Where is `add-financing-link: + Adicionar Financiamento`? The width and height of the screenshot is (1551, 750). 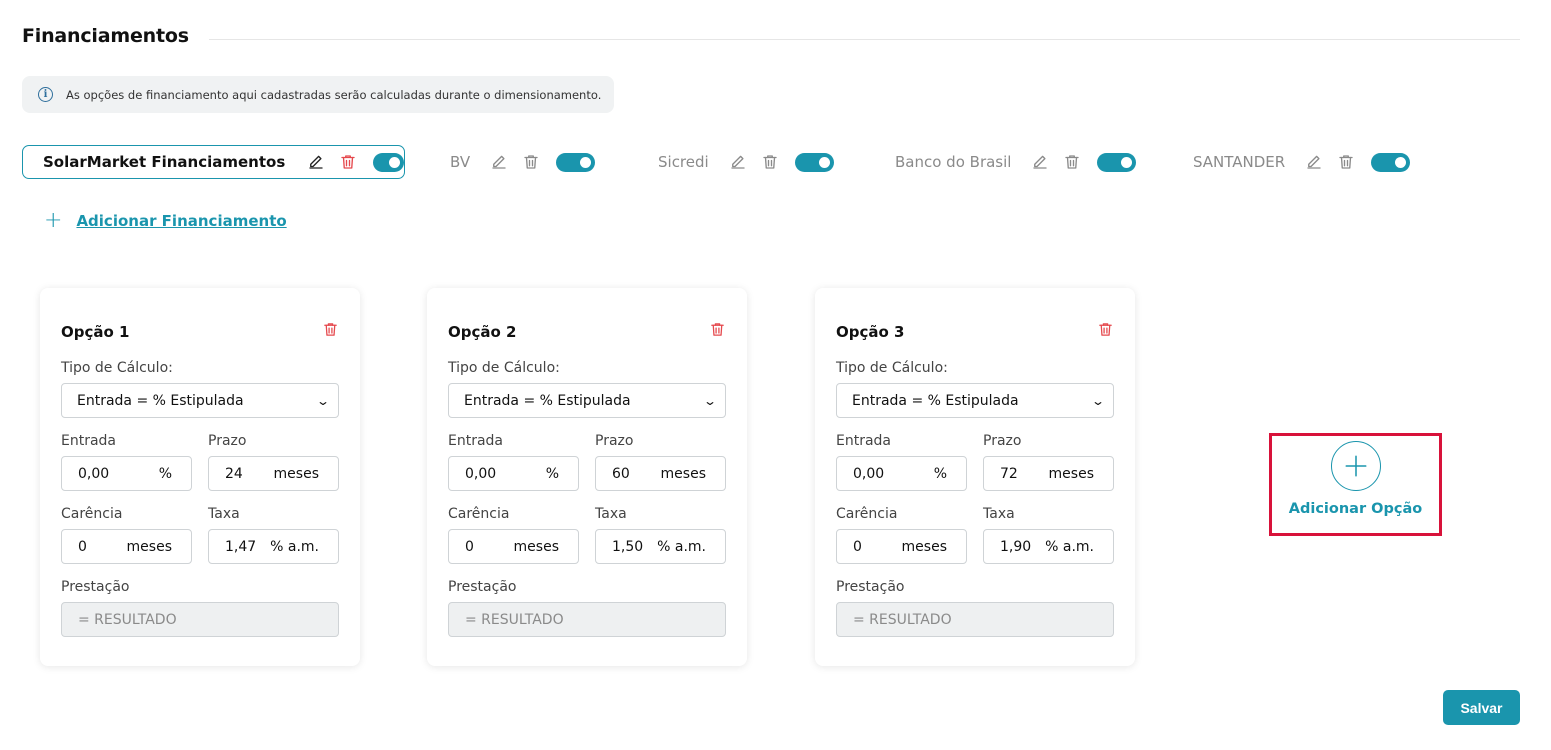
add-financing-link: + Adicionar Financiamento is located at coordinates (165, 221).